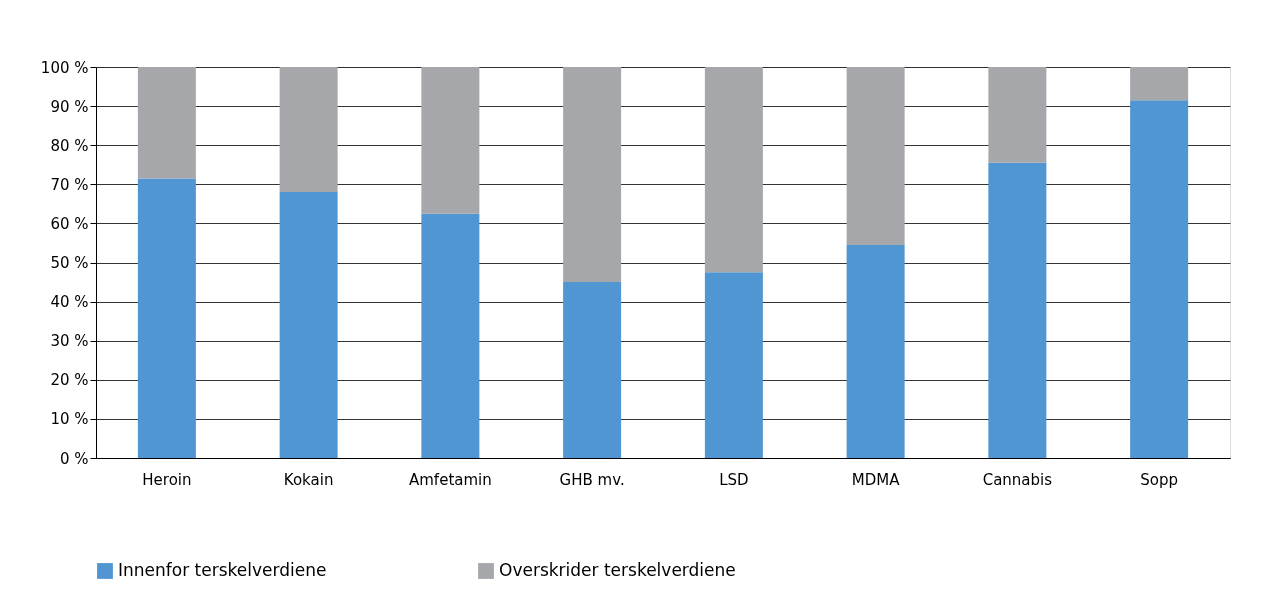  What do you see at coordinates (592, 479) in the screenshot?
I see `x-tick-label: GHB mv.` at bounding box center [592, 479].